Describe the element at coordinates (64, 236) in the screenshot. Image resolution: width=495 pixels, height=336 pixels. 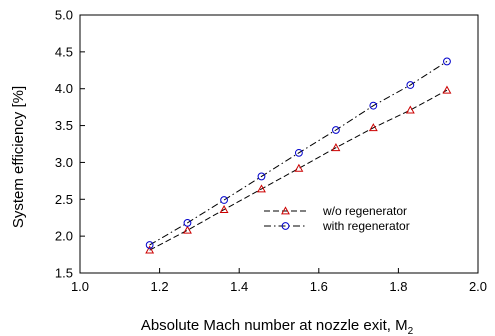
I see `y-tick-label: 2.0` at that location.